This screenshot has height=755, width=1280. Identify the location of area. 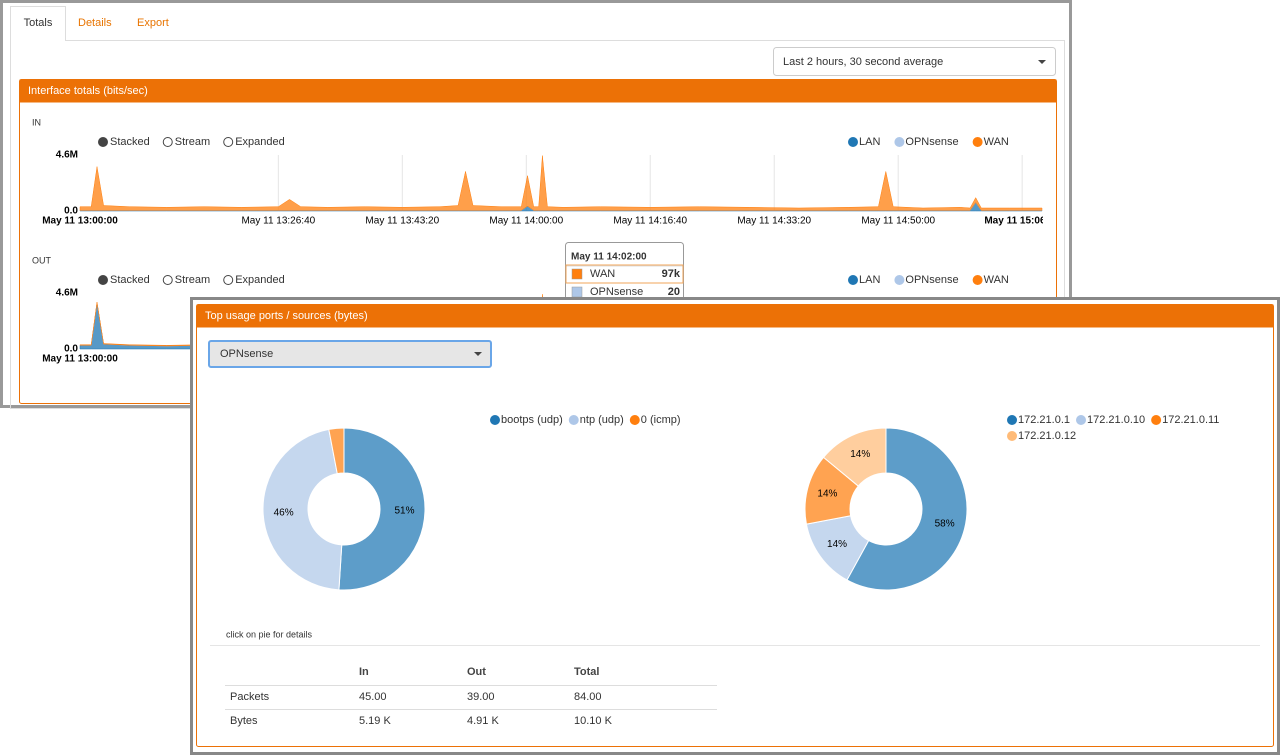
(561, 183).